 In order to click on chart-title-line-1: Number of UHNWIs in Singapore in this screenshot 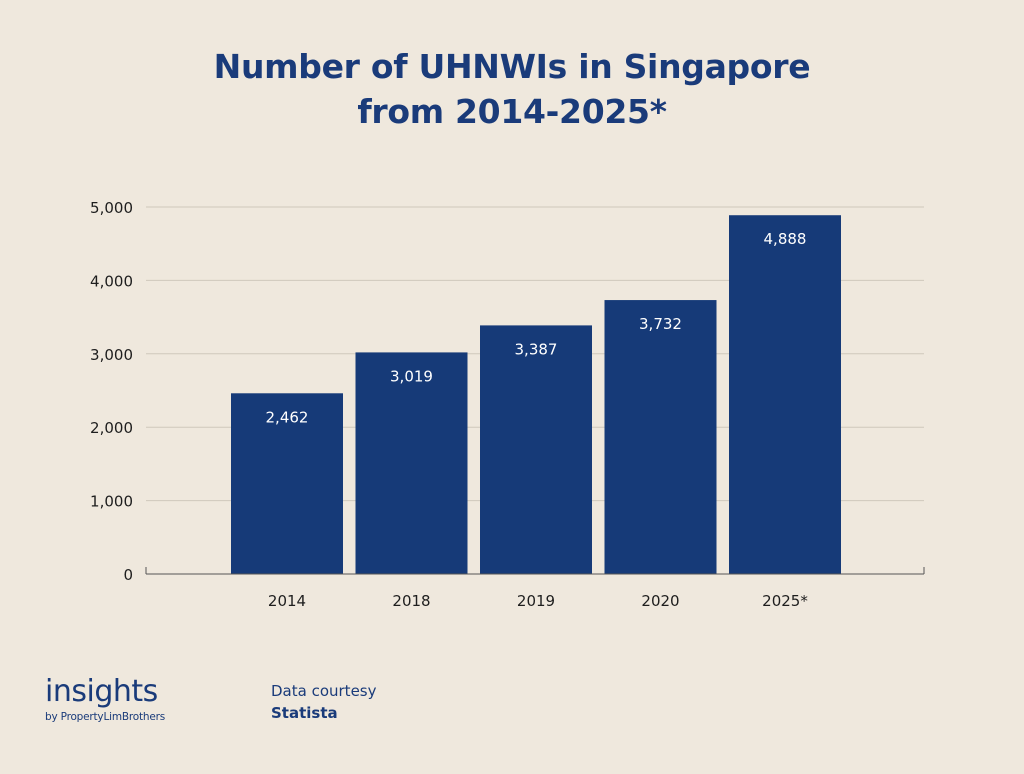, I will do `click(512, 66)`.